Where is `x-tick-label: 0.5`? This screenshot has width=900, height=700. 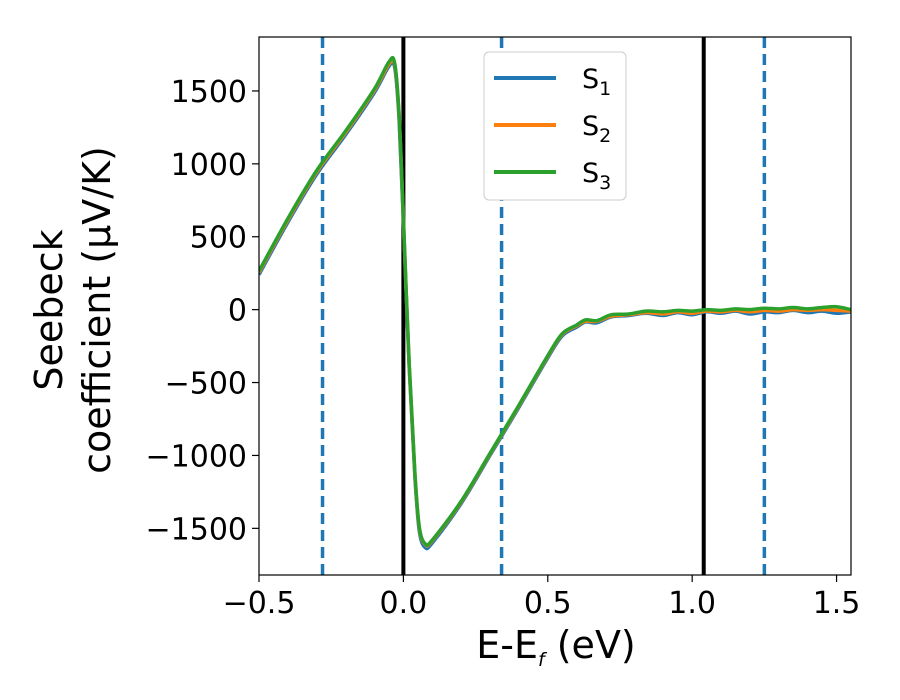
x-tick-label: 0.5 is located at coordinates (548, 603).